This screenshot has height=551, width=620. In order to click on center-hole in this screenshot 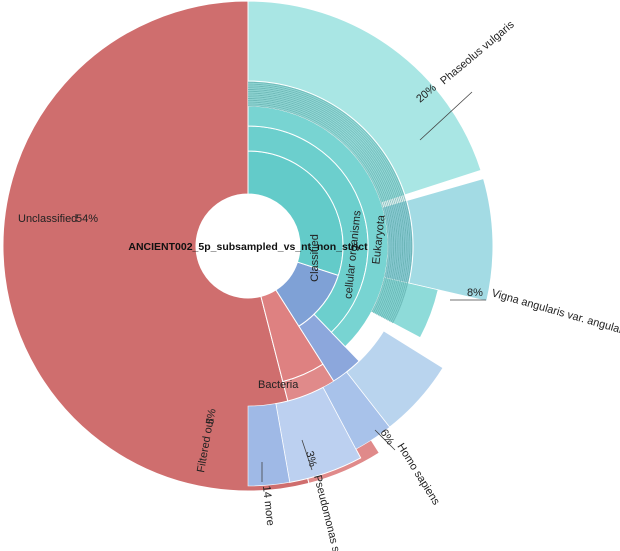, I will do `click(248, 246)`.